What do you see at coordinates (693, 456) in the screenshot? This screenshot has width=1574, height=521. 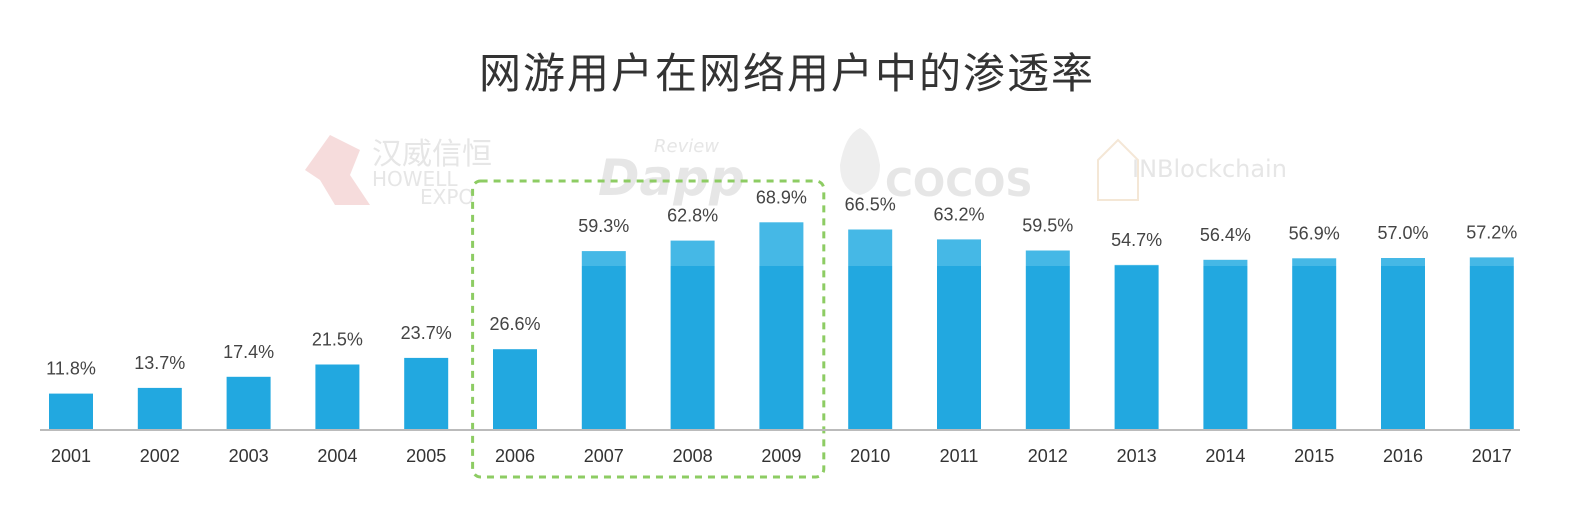 I see `tick-label-2008: 2008` at bounding box center [693, 456].